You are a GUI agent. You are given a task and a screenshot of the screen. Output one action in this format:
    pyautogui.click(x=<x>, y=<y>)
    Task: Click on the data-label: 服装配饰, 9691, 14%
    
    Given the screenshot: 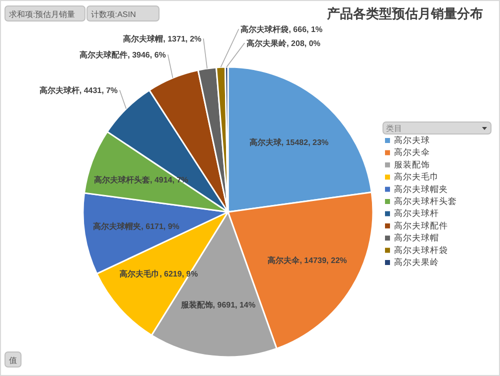 What is the action you would take?
    pyautogui.click(x=218, y=305)
    